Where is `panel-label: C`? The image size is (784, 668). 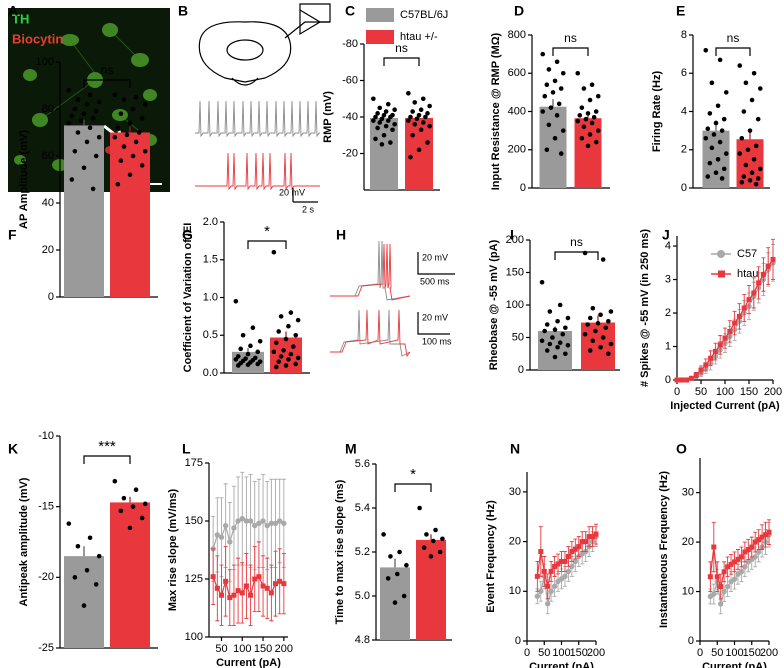 panel-label: C is located at coordinates (350, 11).